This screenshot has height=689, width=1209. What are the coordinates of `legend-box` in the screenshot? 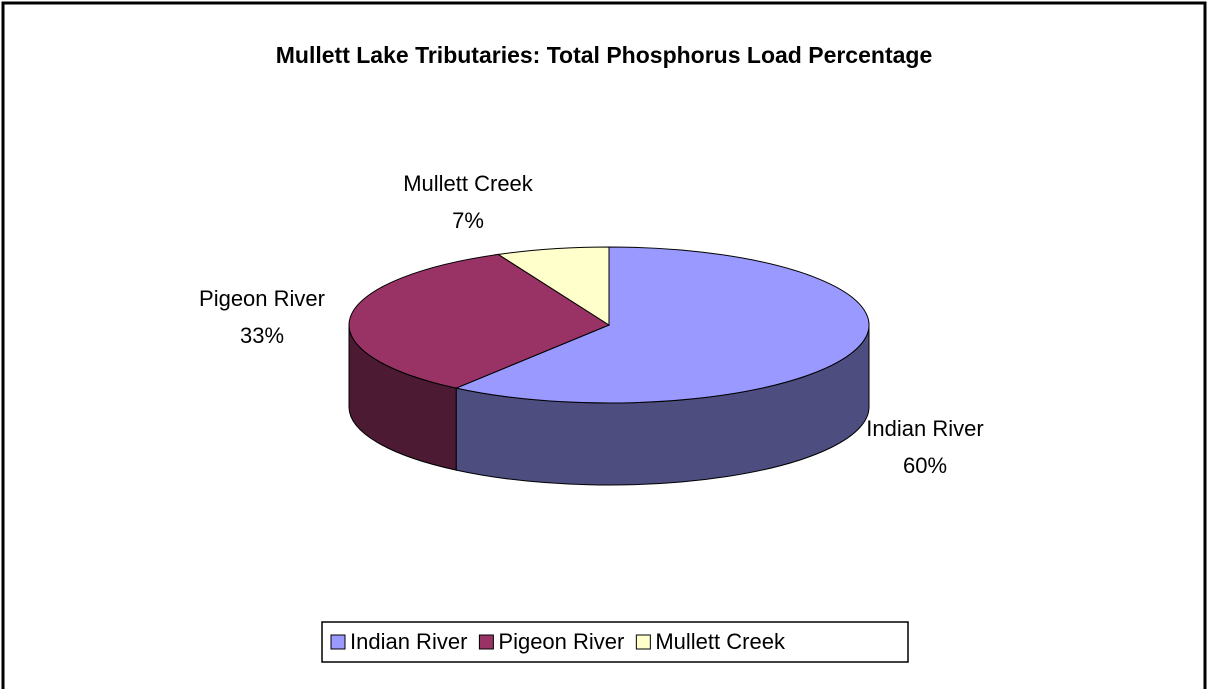 It's located at (615, 642).